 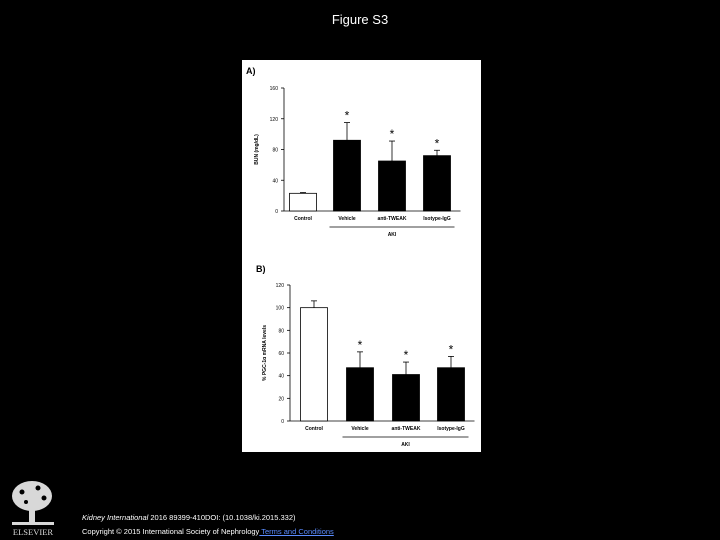 What do you see at coordinates (261, 269) in the screenshot?
I see `panel-label: B)` at bounding box center [261, 269].